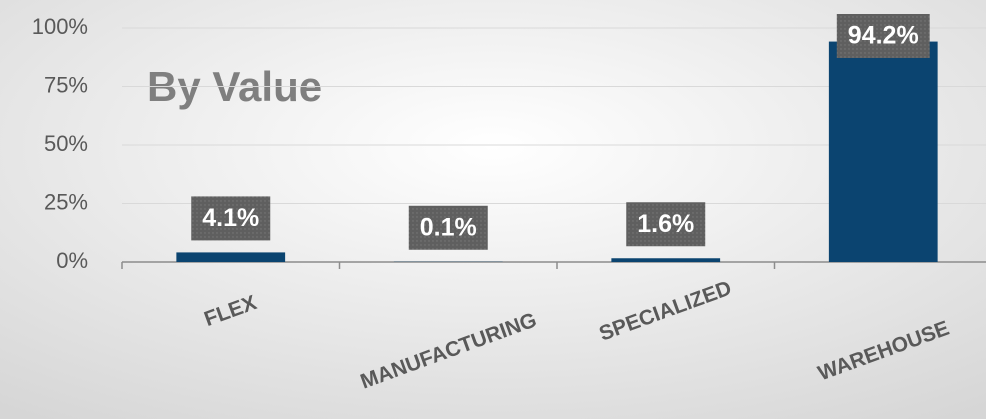 This screenshot has width=986, height=419. What do you see at coordinates (66, 143) in the screenshot?
I see `y-tick-label: 50%` at bounding box center [66, 143].